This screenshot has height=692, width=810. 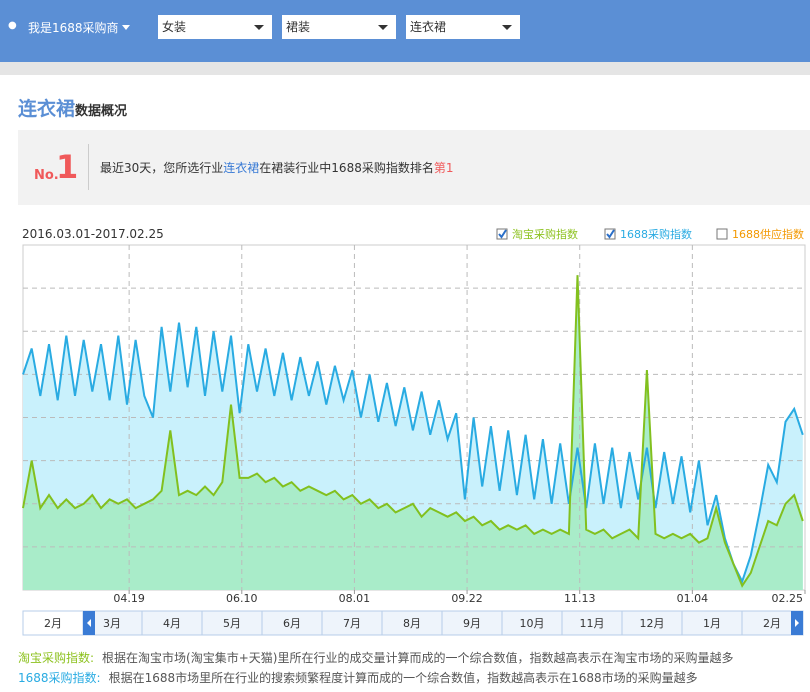 I want to click on x-tick-label: 11.13, so click(x=580, y=598).